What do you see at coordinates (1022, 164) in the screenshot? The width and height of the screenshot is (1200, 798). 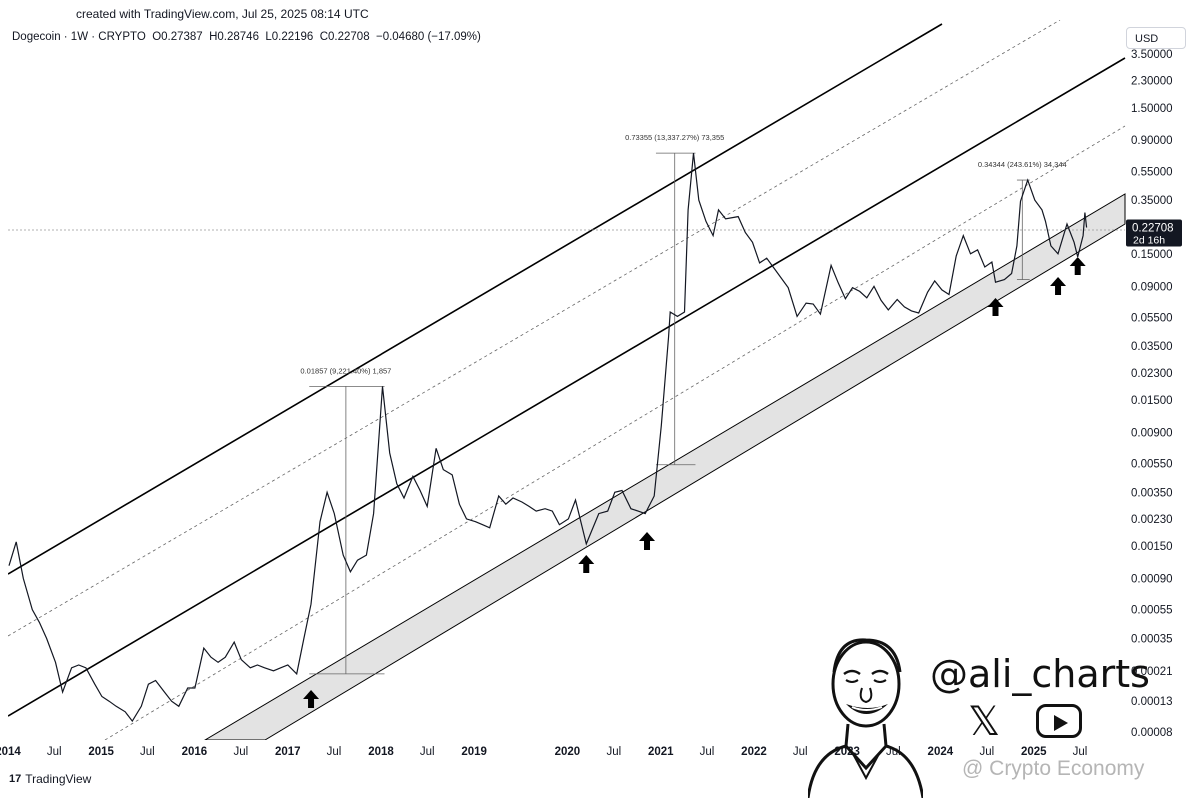 I see `measure-label: 0.34344 (243.61%) 34,344` at bounding box center [1022, 164].